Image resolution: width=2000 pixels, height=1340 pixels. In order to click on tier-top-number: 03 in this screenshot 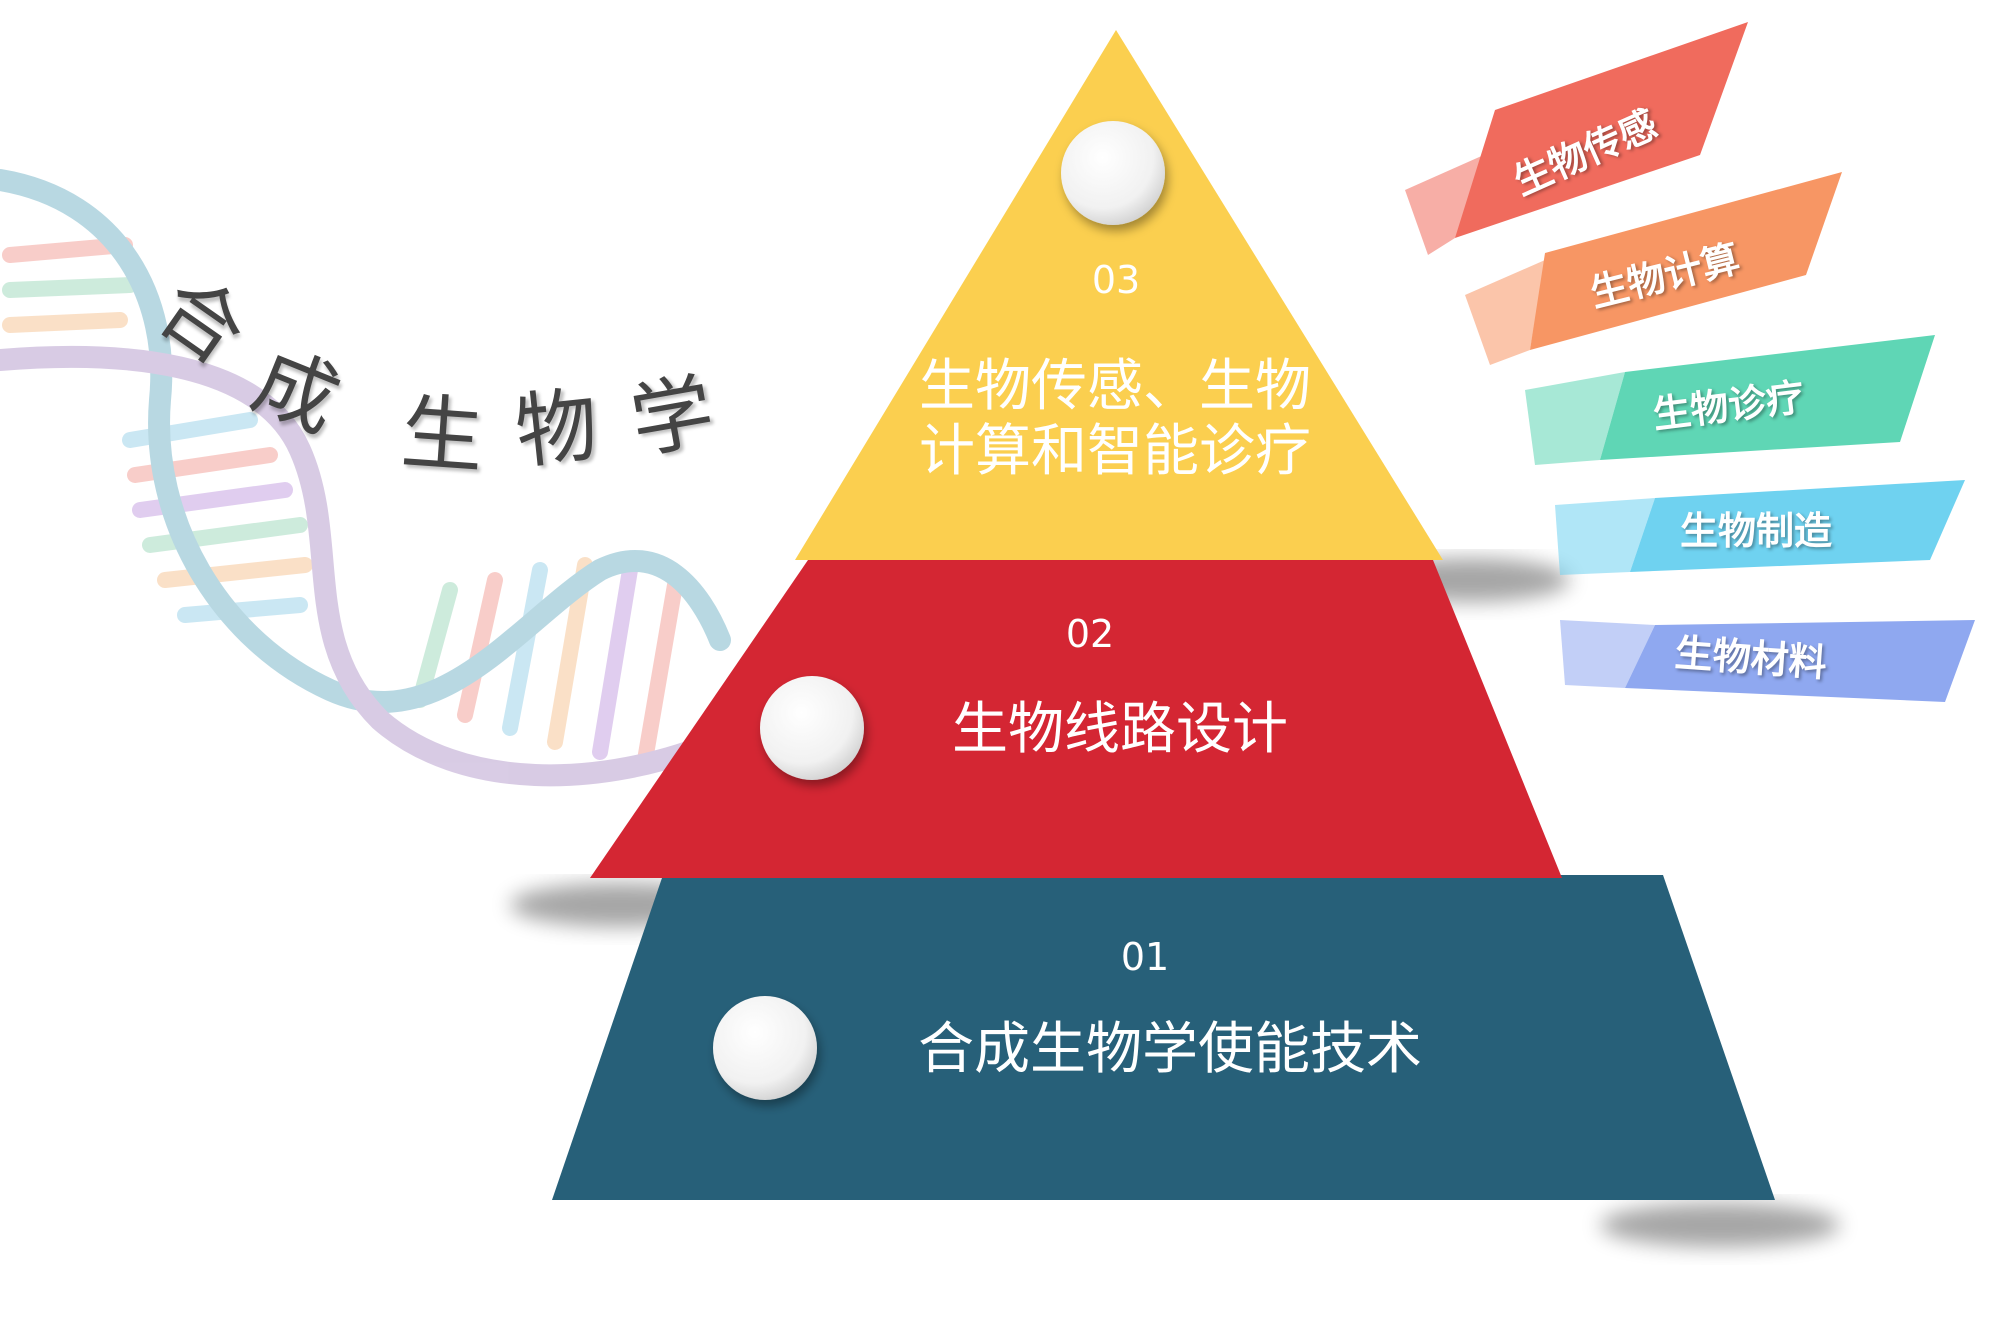, I will do `click(1116, 280)`.